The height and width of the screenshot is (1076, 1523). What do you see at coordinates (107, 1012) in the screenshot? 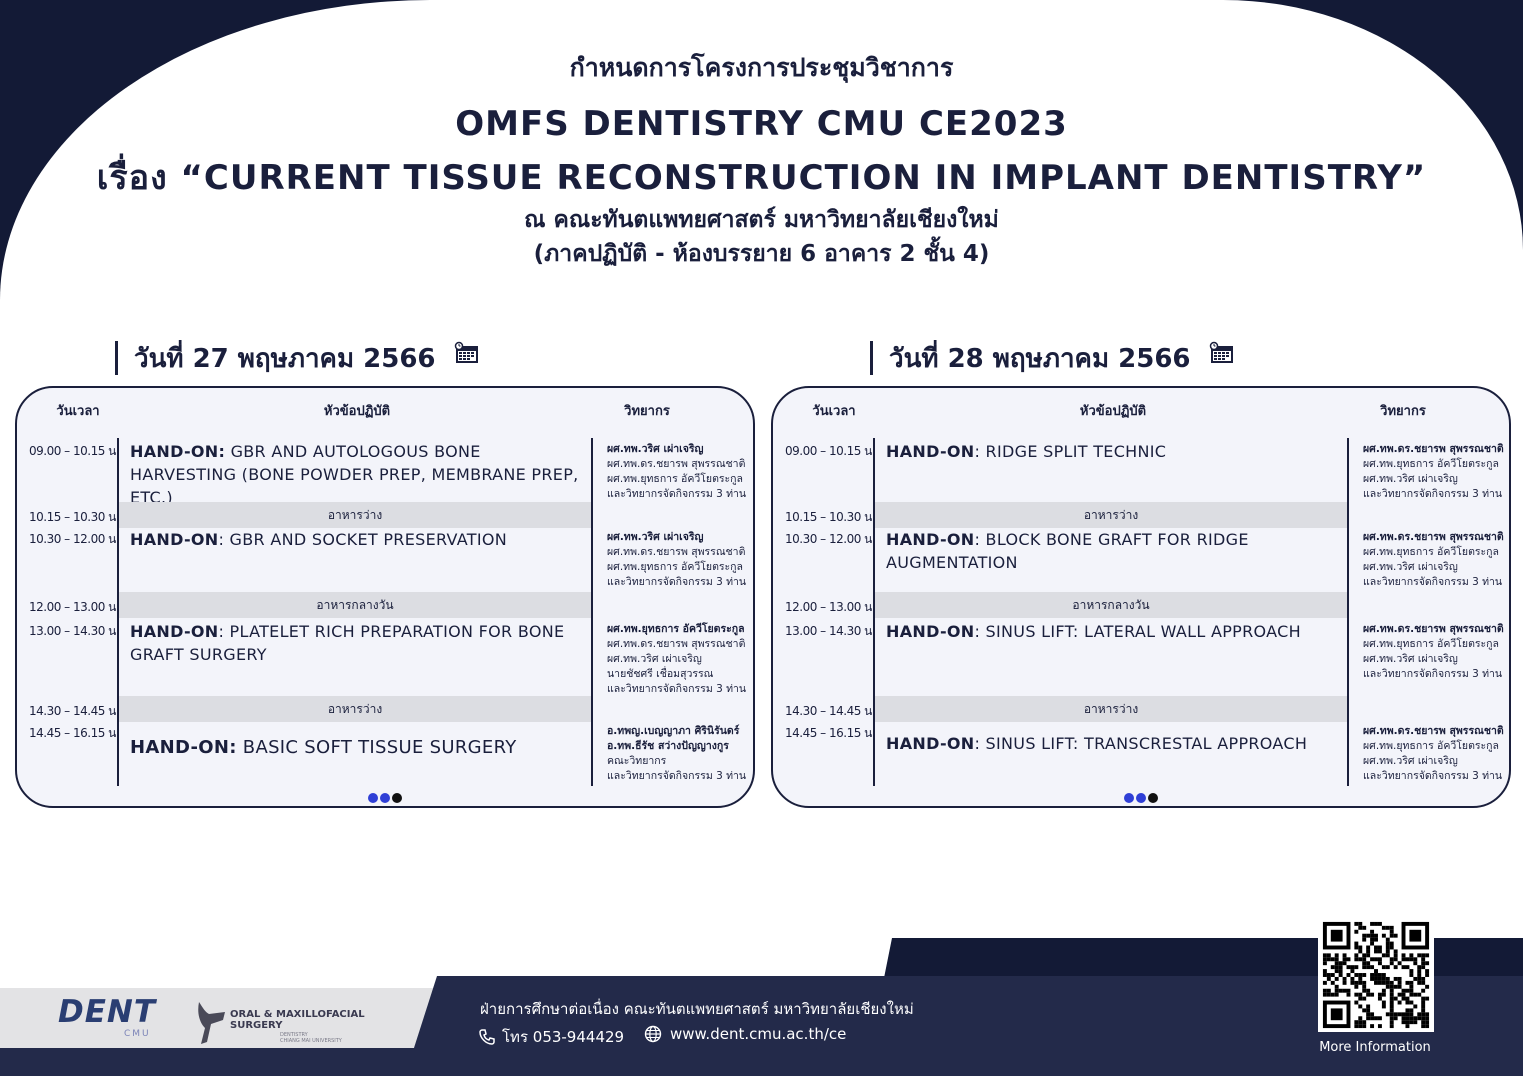
I see `dent-logo: DENT` at bounding box center [107, 1012].